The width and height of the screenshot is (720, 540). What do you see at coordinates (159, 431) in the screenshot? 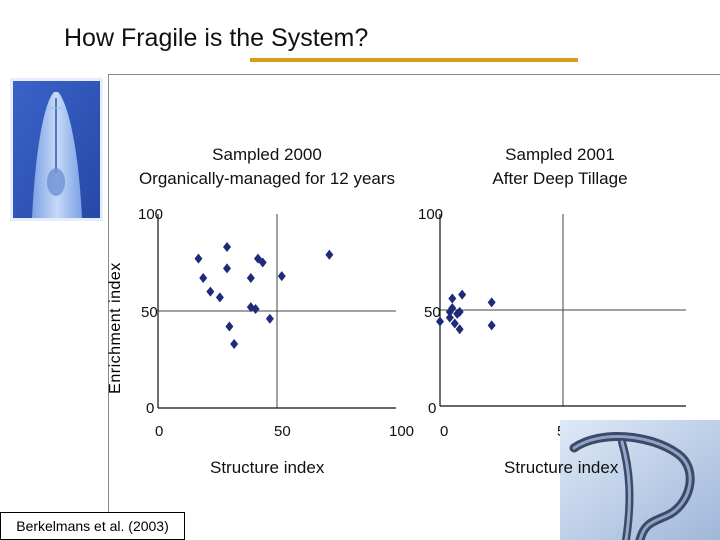
I see `left-x-tick-0: 0` at bounding box center [159, 431].